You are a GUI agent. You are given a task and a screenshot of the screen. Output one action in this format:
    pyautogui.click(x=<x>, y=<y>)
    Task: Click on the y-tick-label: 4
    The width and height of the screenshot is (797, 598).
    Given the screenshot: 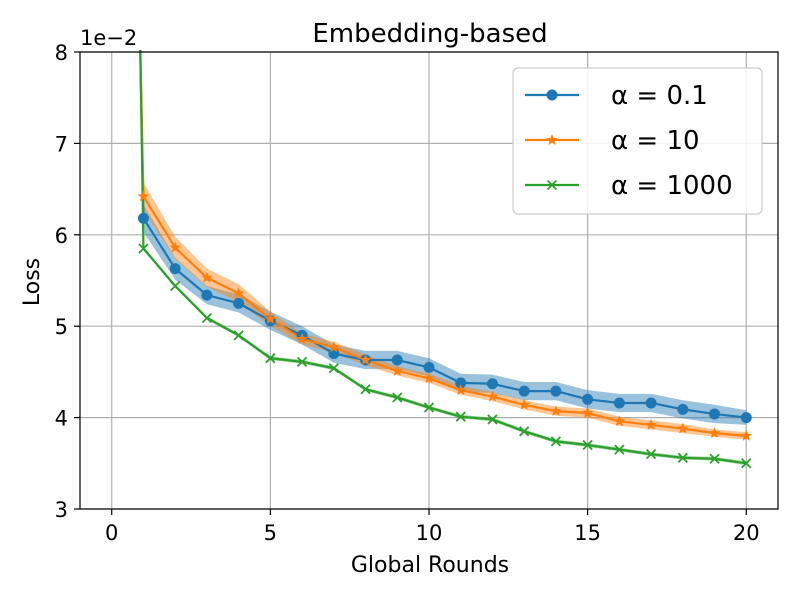 What is the action you would take?
    pyautogui.click(x=61, y=419)
    